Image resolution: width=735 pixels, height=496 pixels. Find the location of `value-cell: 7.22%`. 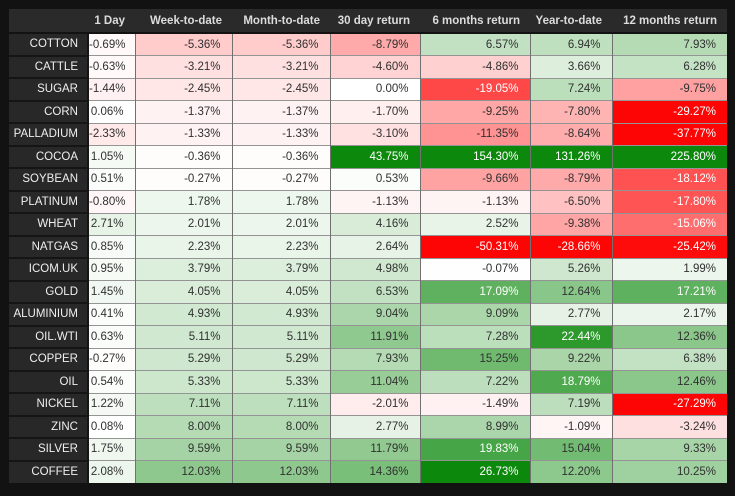

value-cell: 7.22% is located at coordinates (474, 381).